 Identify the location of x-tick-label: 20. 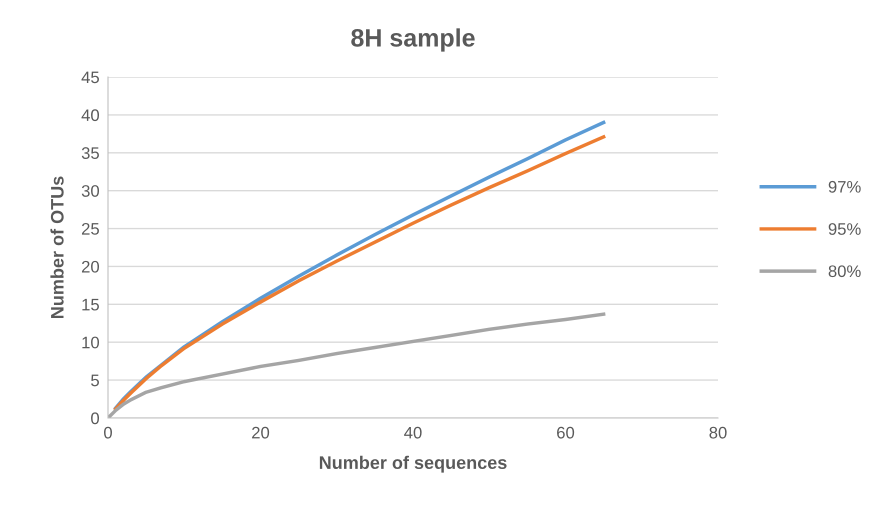
(261, 432).